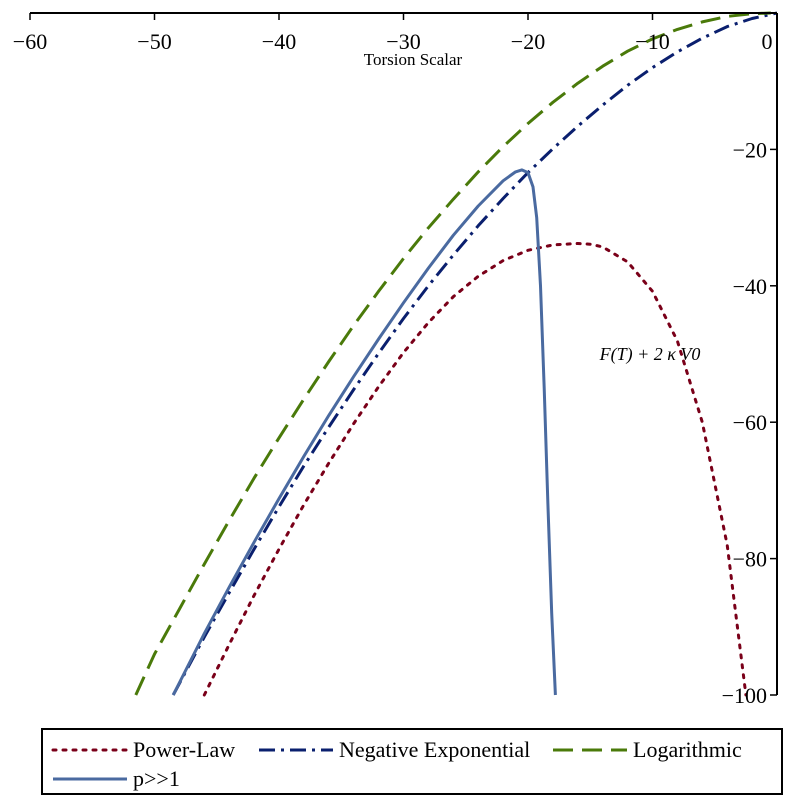 This screenshot has width=787, height=798. What do you see at coordinates (687, 749) in the screenshot?
I see `legend-label-logarithmic: Logarithmic` at bounding box center [687, 749].